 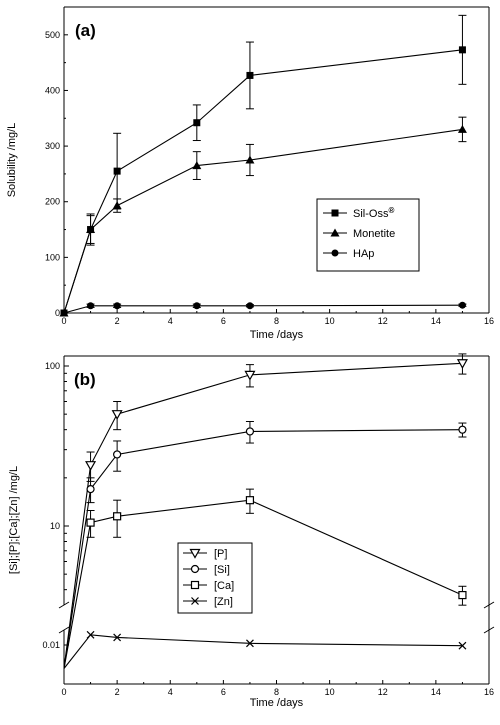 What do you see at coordinates (223, 602) in the screenshot?
I see `legend-entry: [Zn]` at bounding box center [223, 602].